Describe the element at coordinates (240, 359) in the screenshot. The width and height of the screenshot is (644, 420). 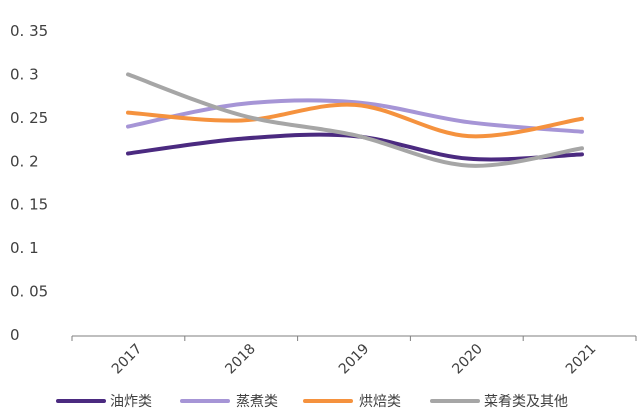
I see `x-tick-label: 2018` at that location.